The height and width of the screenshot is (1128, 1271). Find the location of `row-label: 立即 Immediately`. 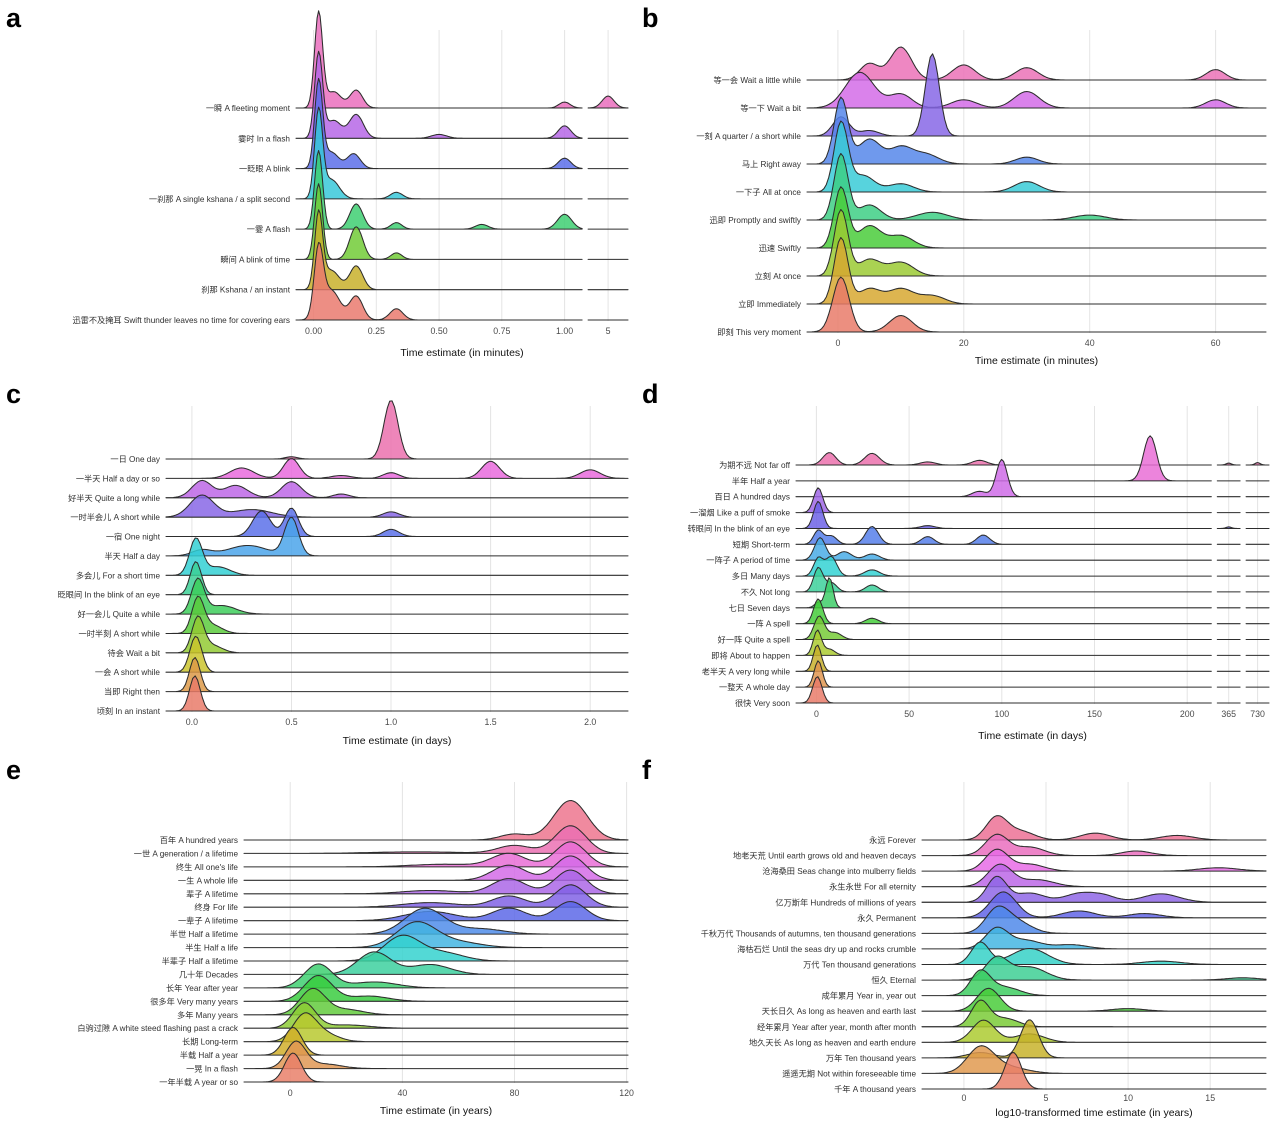

row-label: 立即 Immediately is located at coordinates (770, 304).